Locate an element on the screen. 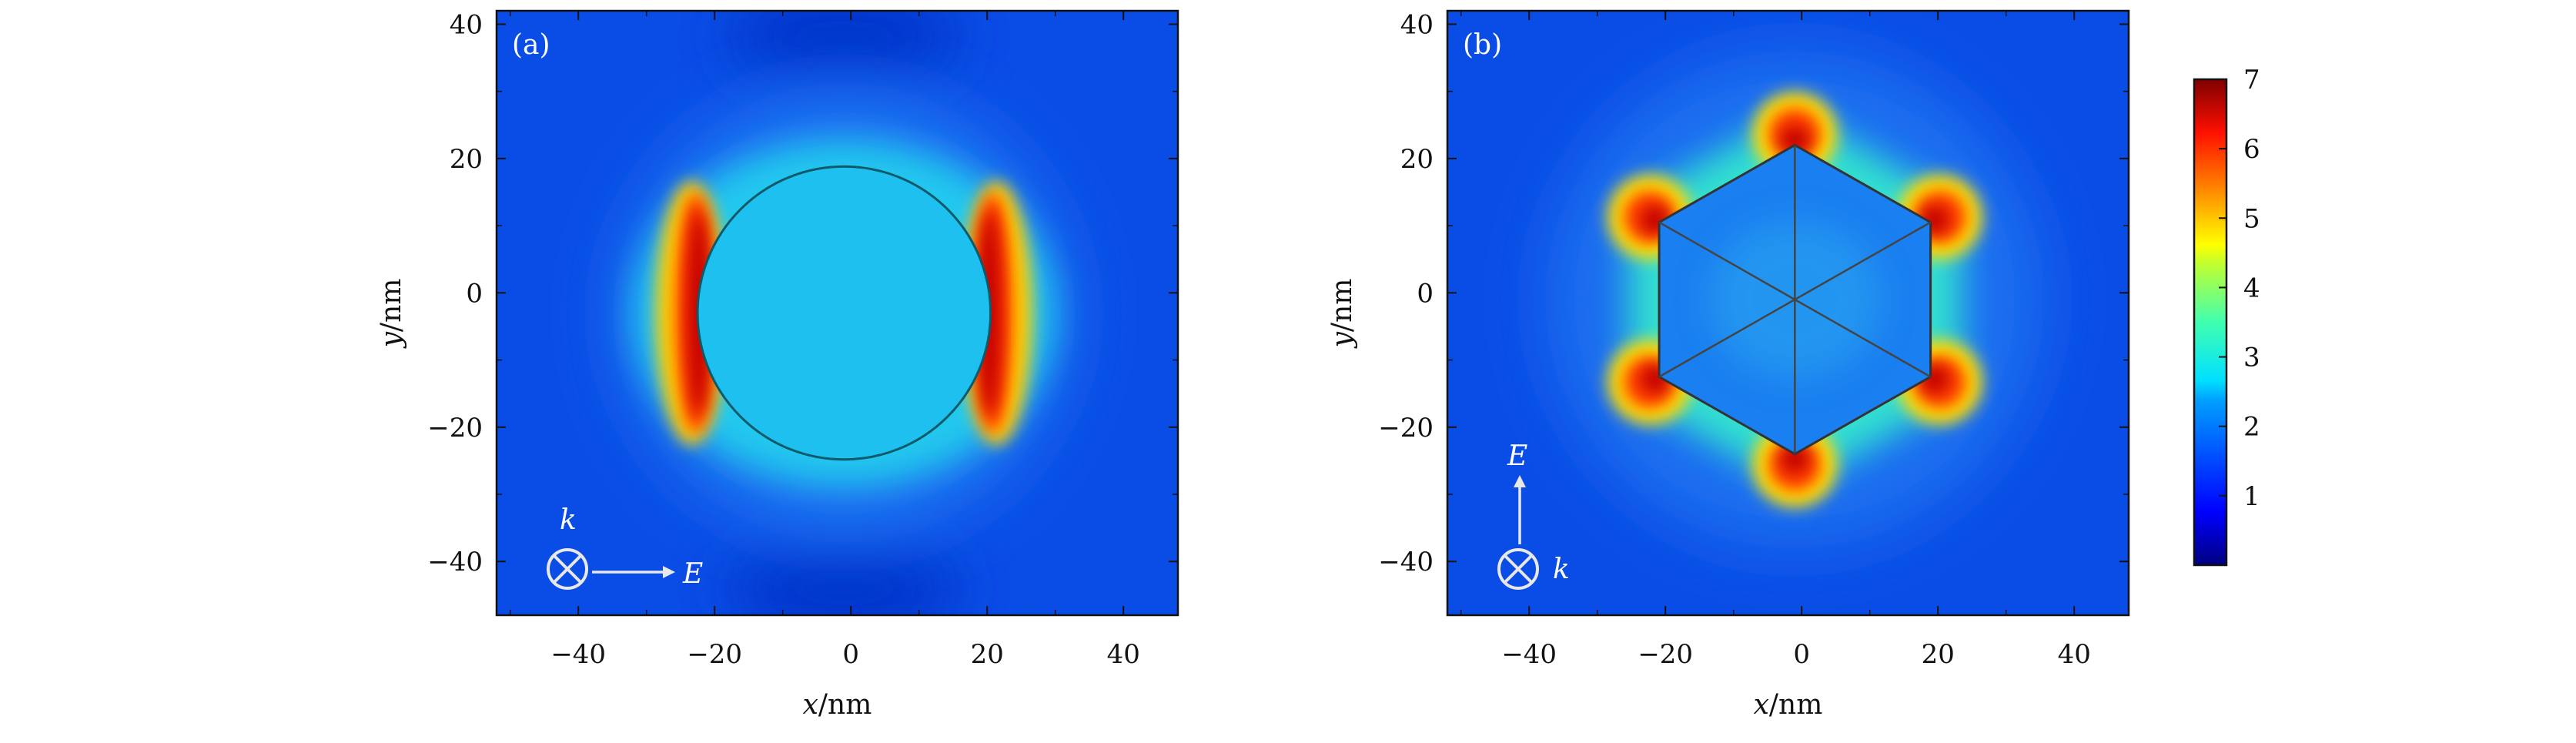 The height and width of the screenshot is (743, 2576). panel-label: (b) is located at coordinates (1483, 45).